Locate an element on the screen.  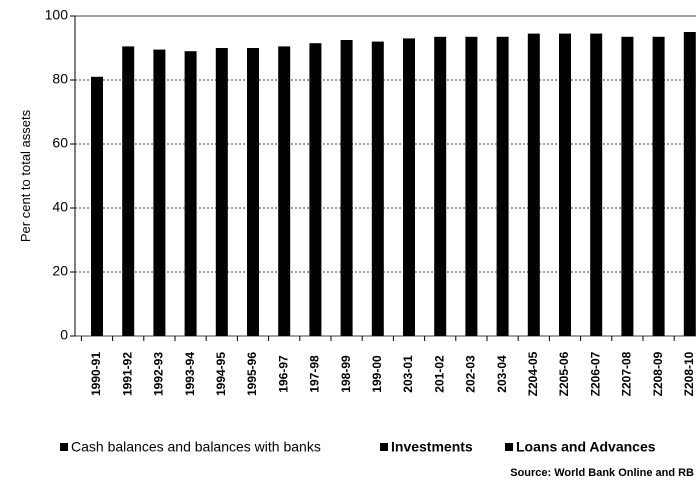
legend-label: Investments is located at coordinates (432, 447).